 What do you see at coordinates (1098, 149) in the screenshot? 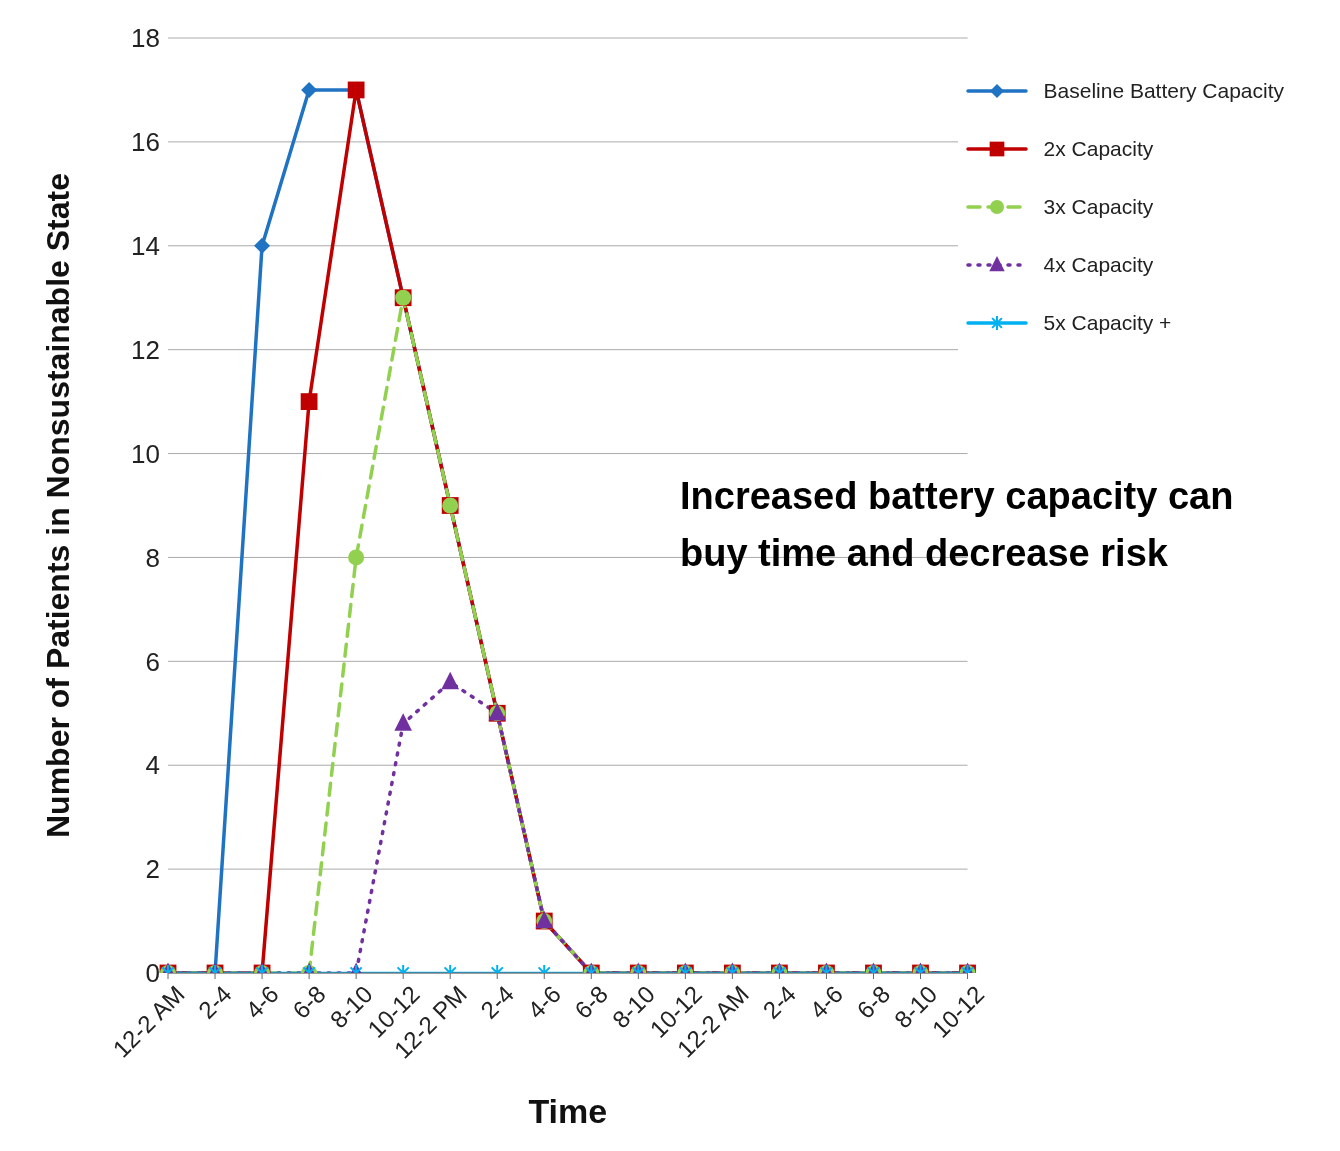
I see `legend-label: 2x Capacity` at bounding box center [1098, 149].